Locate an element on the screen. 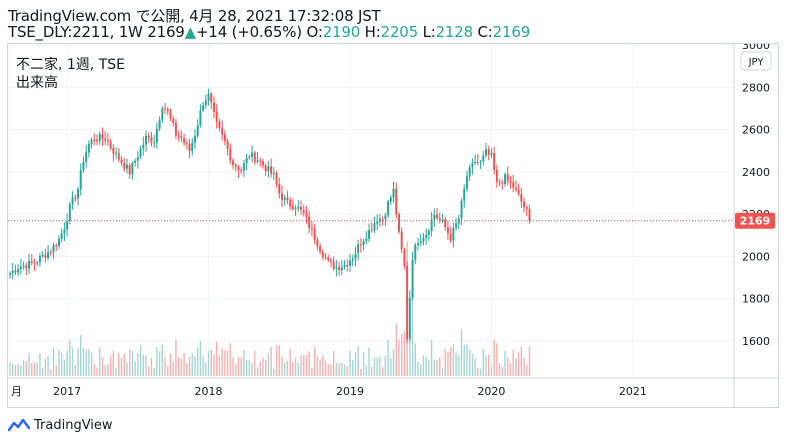 This screenshot has height=443, width=786. x-tick-label: 2020 is located at coordinates (491, 391).